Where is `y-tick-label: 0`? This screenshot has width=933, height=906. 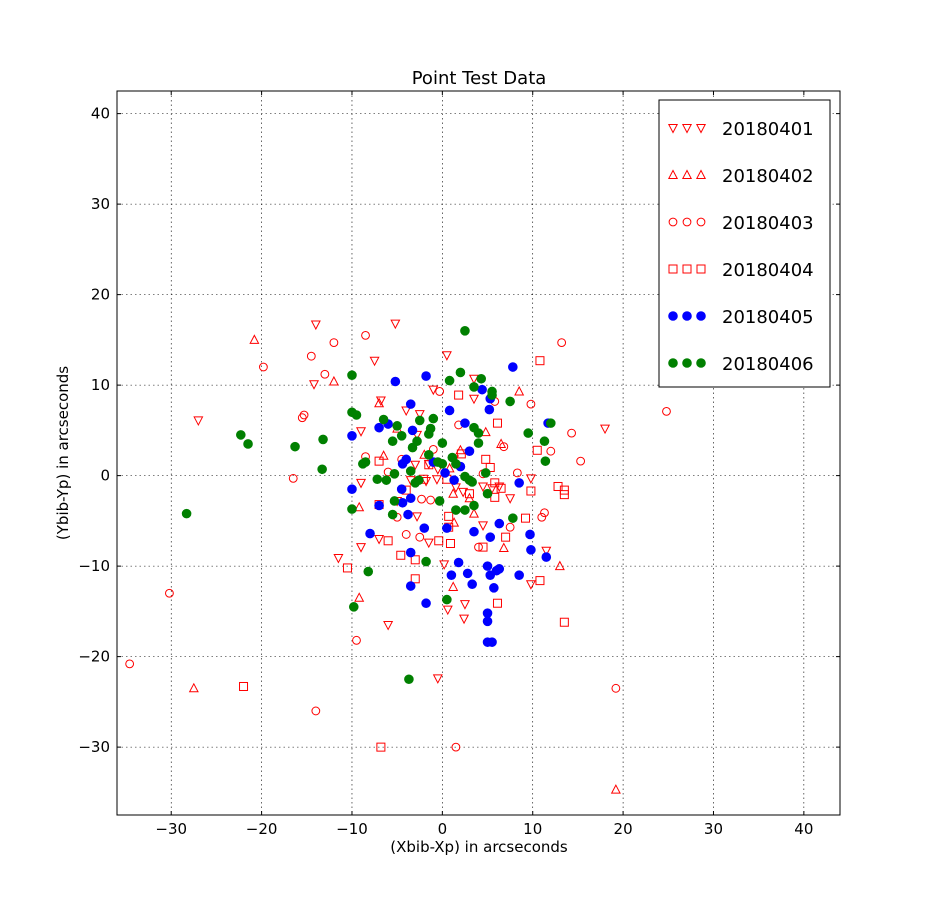 y-tick-label: 0 is located at coordinates (105, 476).